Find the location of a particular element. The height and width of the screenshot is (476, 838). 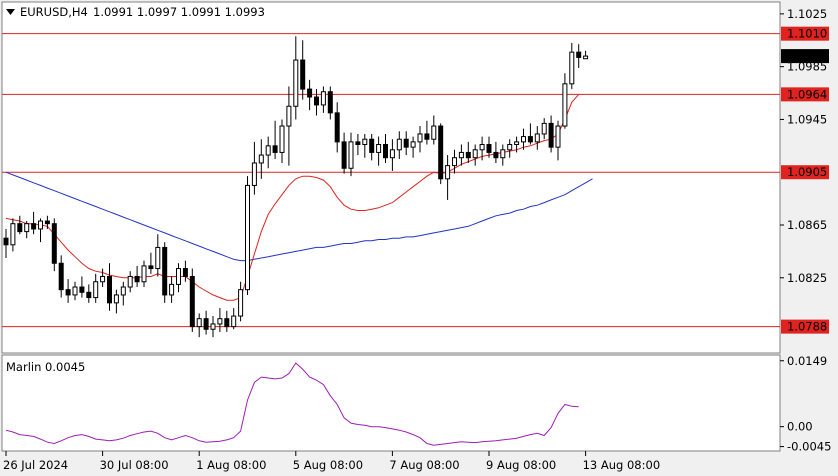

oscillator-tick-label: 0.00 is located at coordinates (800, 427).